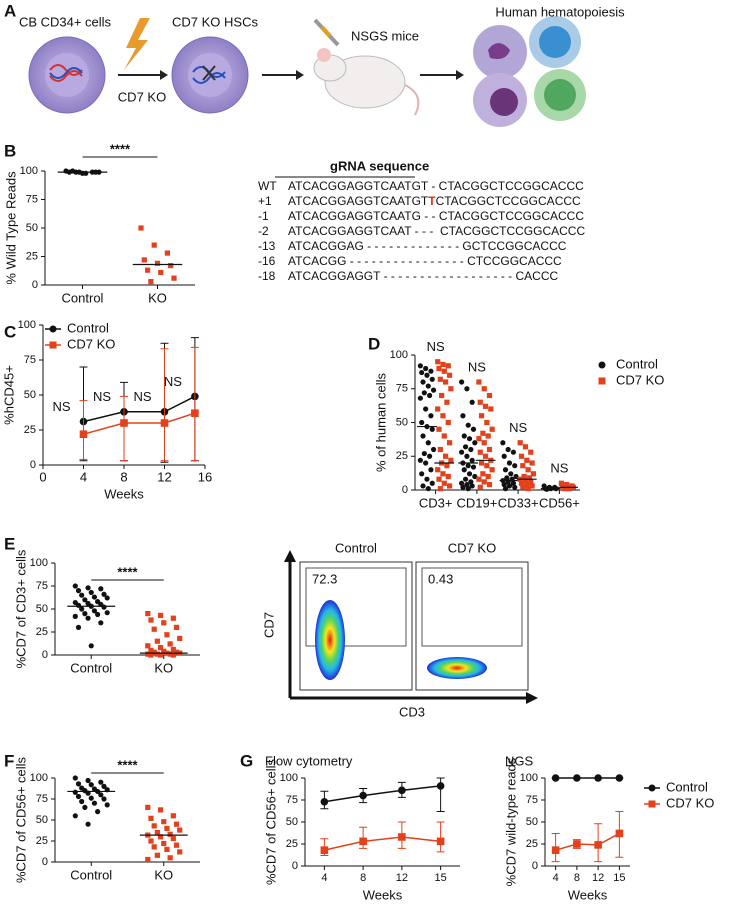  I want to click on x-tick-label: 15, so click(441, 878).